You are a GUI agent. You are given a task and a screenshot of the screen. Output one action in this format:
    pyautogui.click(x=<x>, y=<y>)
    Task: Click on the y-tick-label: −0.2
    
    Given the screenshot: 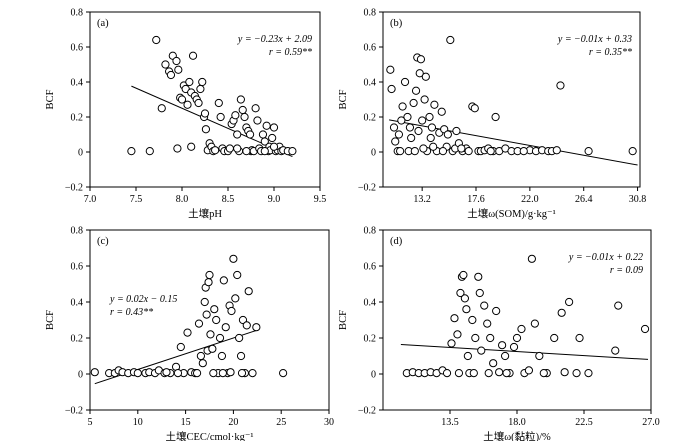 What is the action you would take?
    pyautogui.click(x=367, y=188)
    